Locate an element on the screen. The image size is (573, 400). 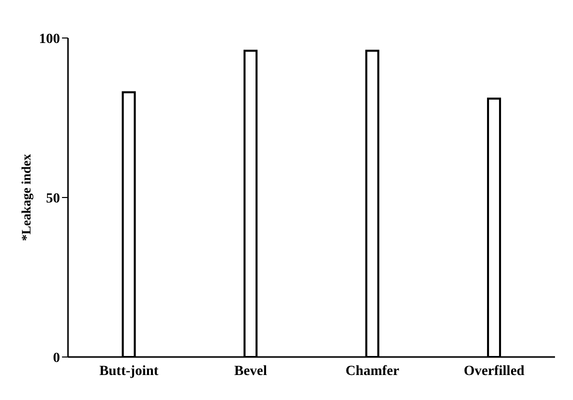
y-tick-label: 0 is located at coordinates (56, 358).